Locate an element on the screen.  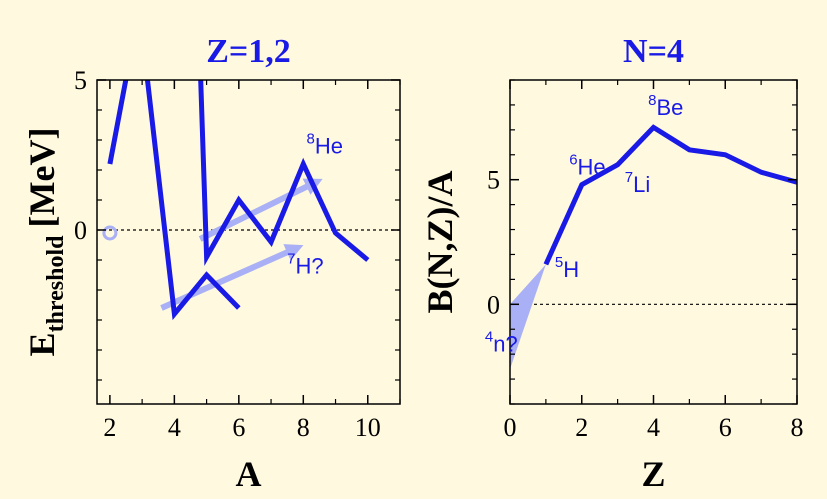
isotope-label: 7H? is located at coordinates (305, 265).